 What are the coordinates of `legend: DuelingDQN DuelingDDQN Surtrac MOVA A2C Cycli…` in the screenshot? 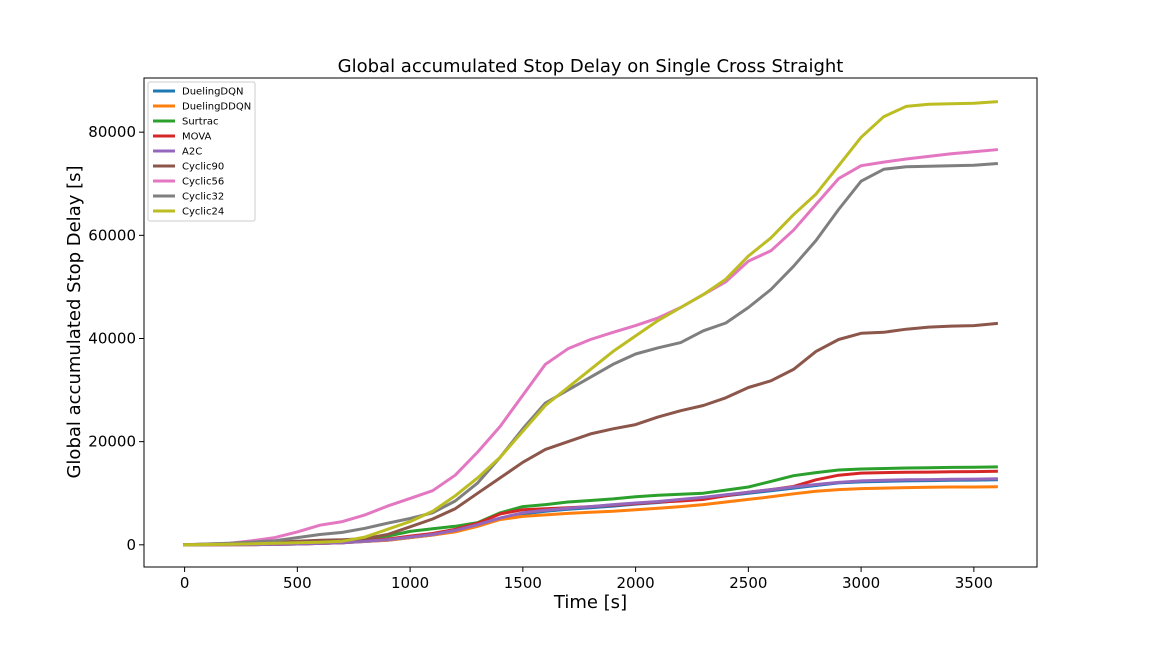 It's located at (201, 151).